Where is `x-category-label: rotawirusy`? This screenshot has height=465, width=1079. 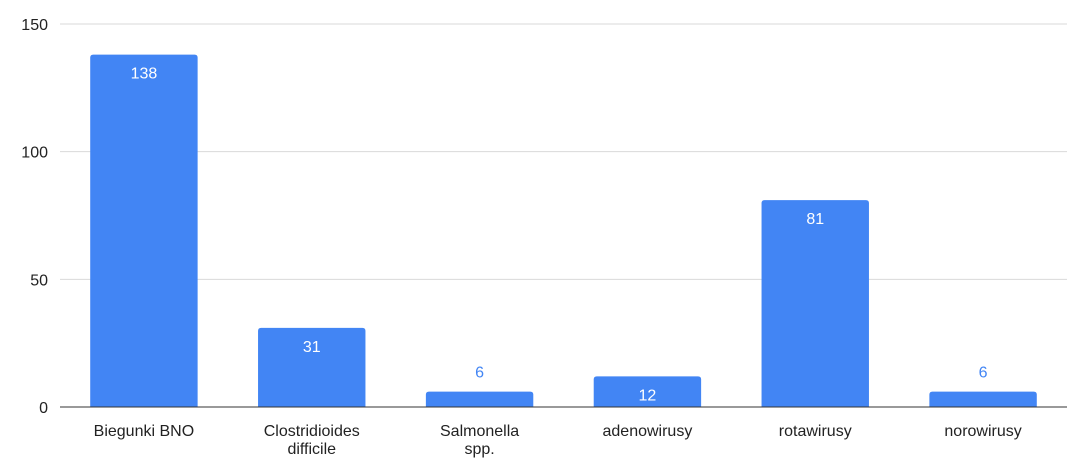 x-category-label: rotawirusy is located at coordinates (815, 431).